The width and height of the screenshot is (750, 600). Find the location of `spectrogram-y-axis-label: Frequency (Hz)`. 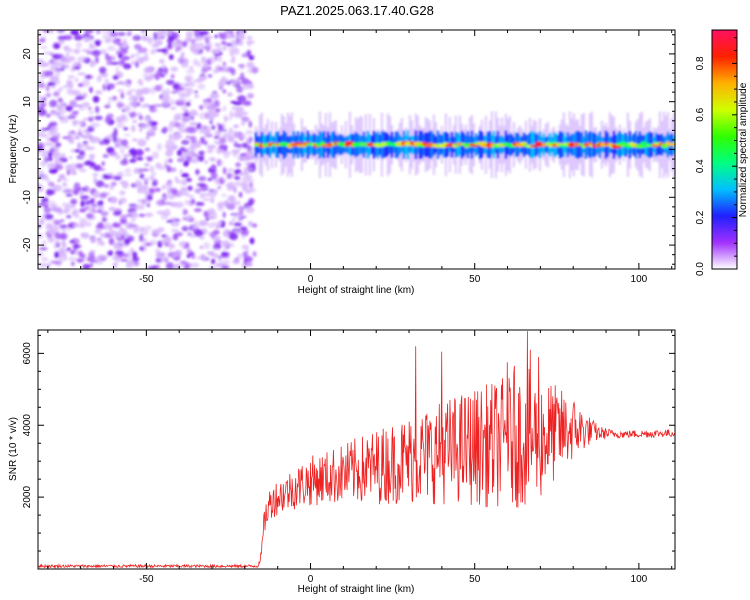

spectrogram-y-axis-label: Frequency (Hz) is located at coordinates (13, 149).